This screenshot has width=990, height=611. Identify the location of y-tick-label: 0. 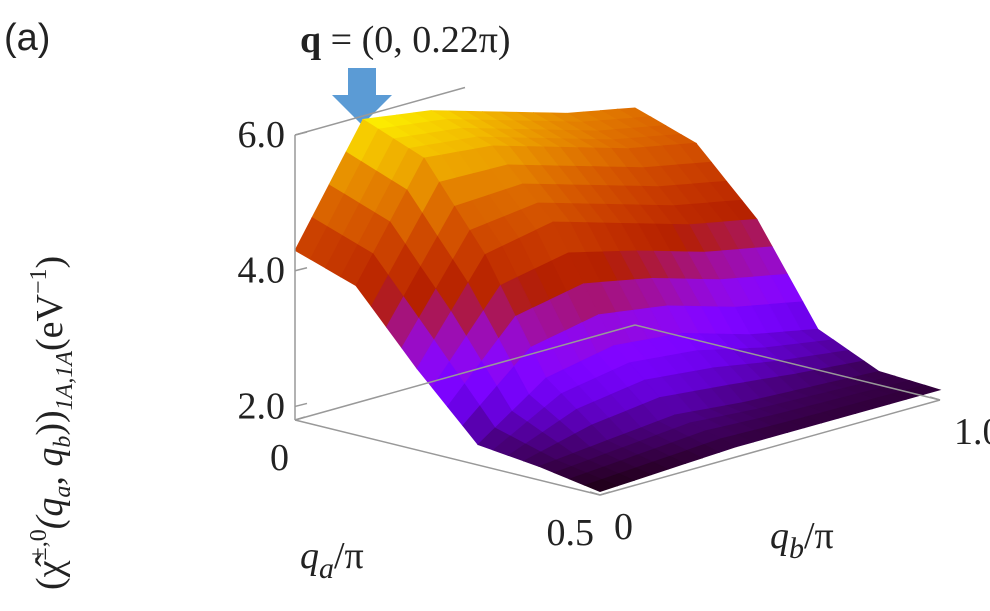
(623, 527).